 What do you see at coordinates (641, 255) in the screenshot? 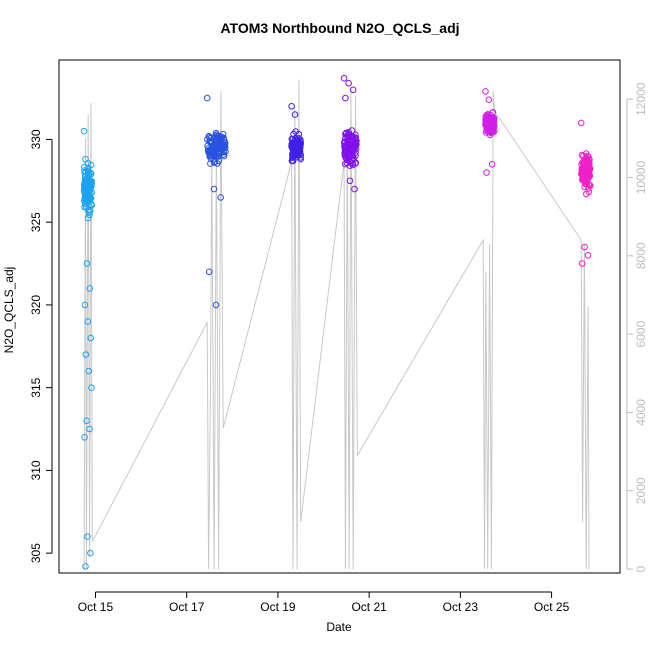
I see `secondary-y-tick-label: 8000` at bounding box center [641, 255].